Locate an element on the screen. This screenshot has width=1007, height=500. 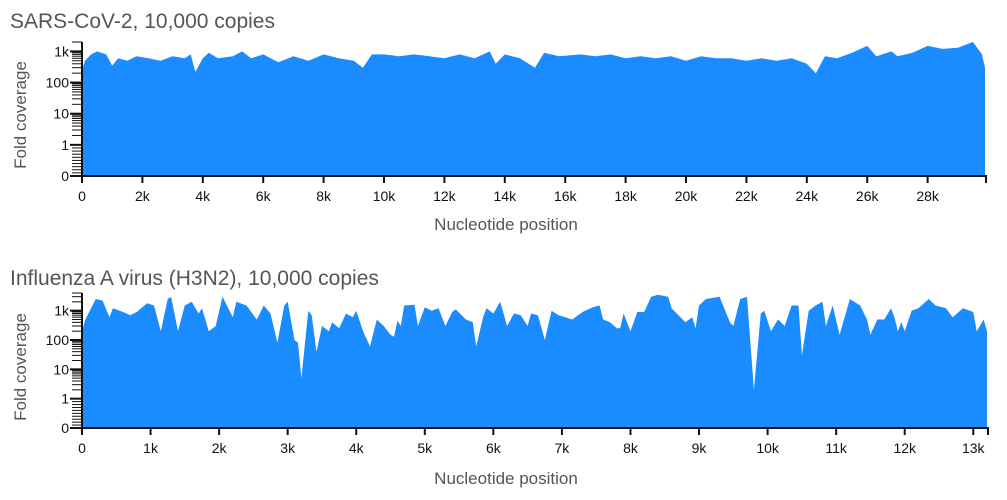
x-tick-label: 13k is located at coordinates (974, 448).